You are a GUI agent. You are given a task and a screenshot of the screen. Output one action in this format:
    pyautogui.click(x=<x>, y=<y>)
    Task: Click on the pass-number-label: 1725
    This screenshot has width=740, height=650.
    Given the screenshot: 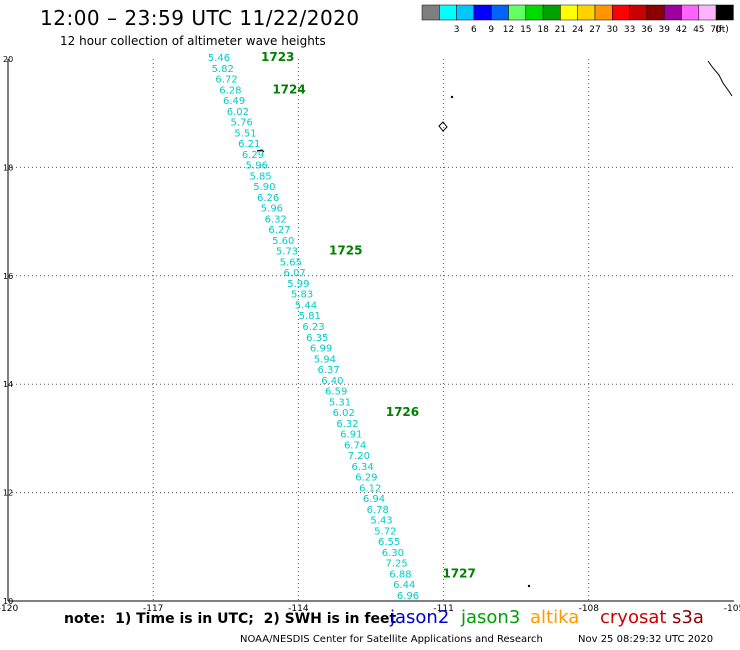 What is the action you would take?
    pyautogui.click(x=345, y=251)
    